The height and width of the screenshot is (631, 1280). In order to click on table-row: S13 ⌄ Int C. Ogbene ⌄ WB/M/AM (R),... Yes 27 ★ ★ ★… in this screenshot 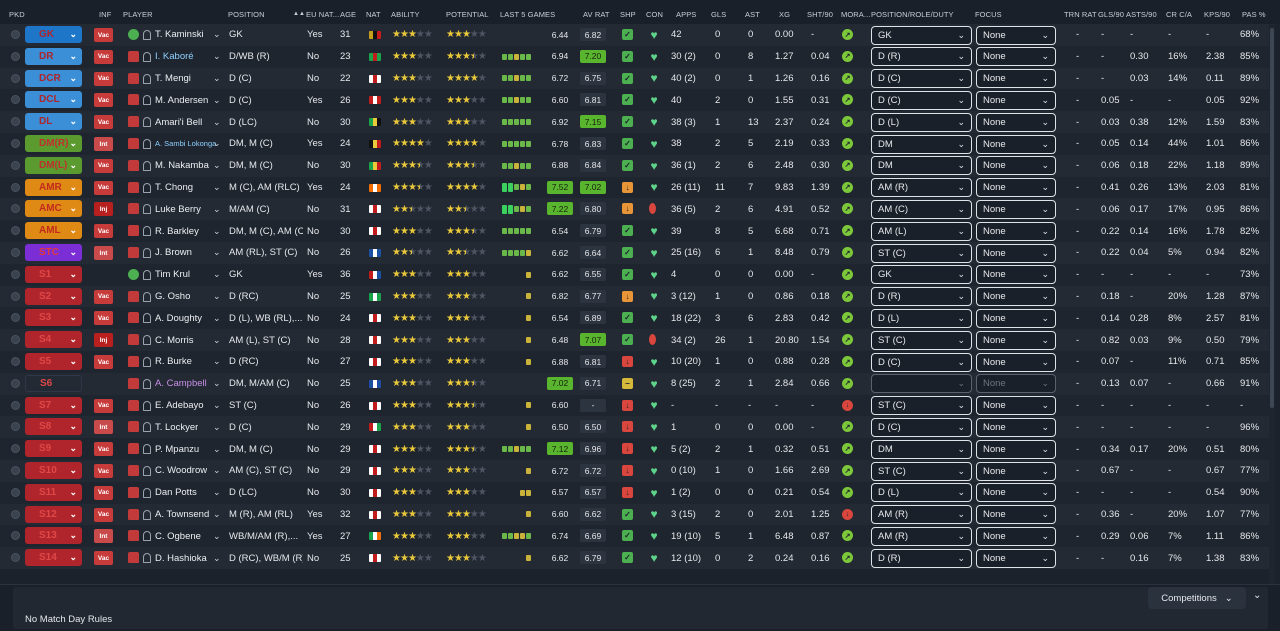, I will do `click(635, 536)`.